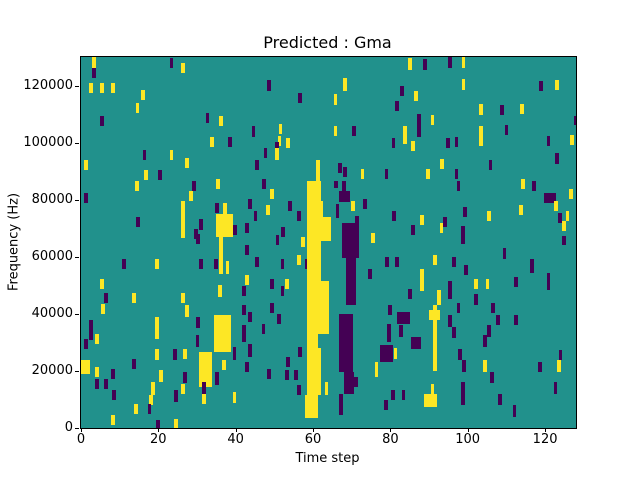 This screenshot has width=640, height=480. Describe the element at coordinates (468, 439) in the screenshot. I see `x-tick-label: 100` at that location.